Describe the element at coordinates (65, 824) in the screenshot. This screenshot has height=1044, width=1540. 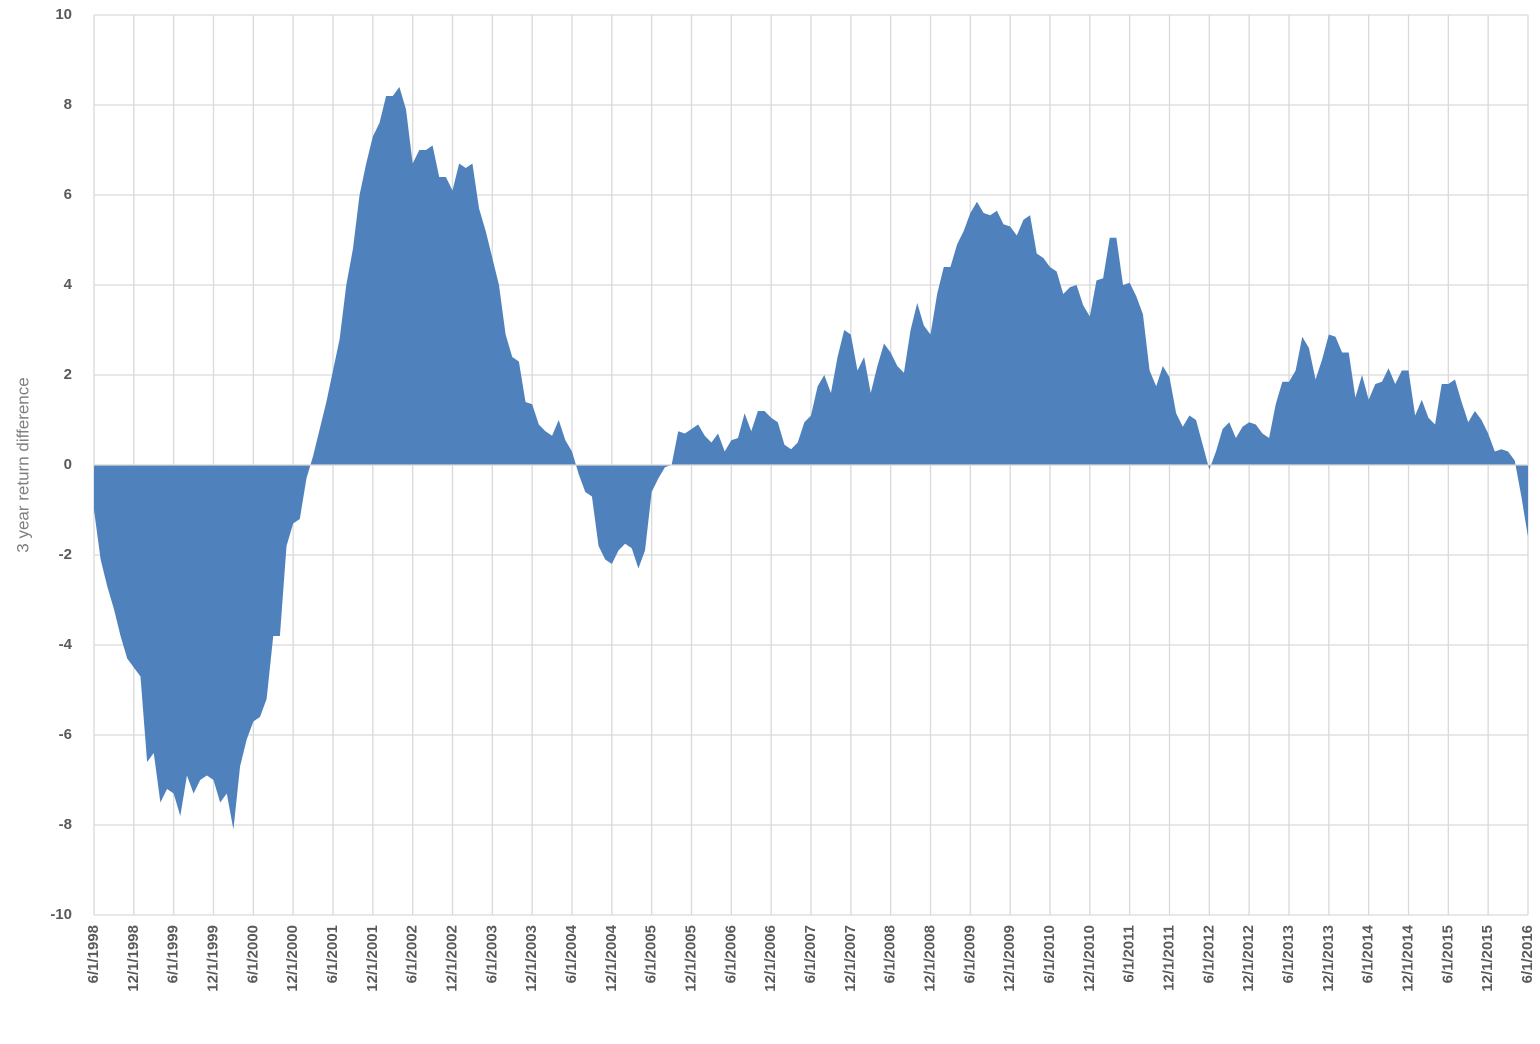
I see `y-tick-label: -8` at that location.